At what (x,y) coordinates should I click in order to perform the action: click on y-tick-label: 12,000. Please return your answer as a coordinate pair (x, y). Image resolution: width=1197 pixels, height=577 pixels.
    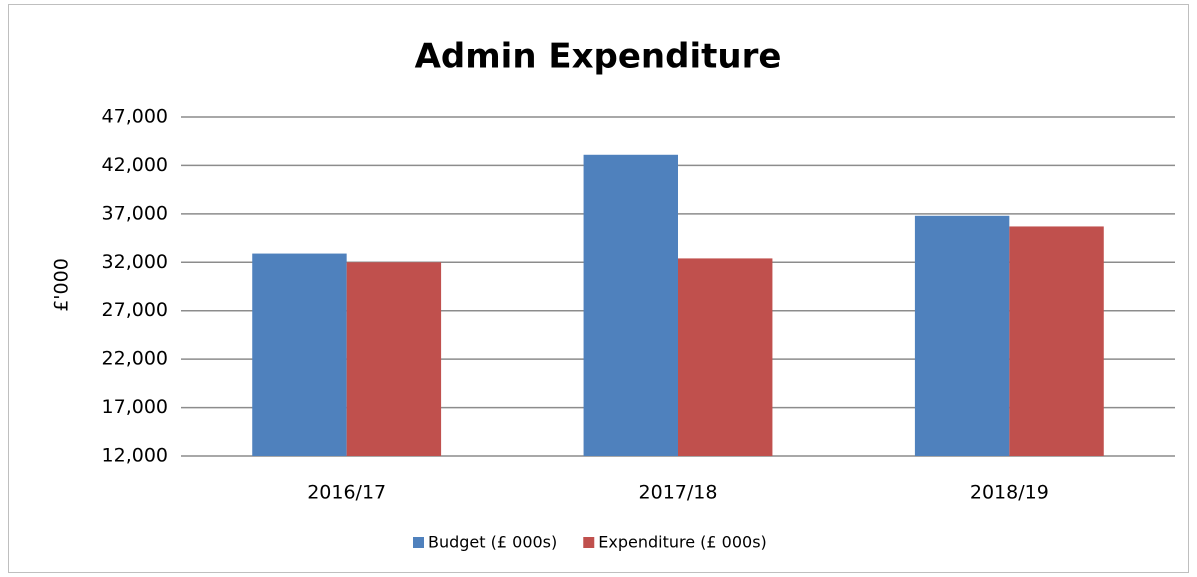
    Looking at the image, I should click on (135, 456).